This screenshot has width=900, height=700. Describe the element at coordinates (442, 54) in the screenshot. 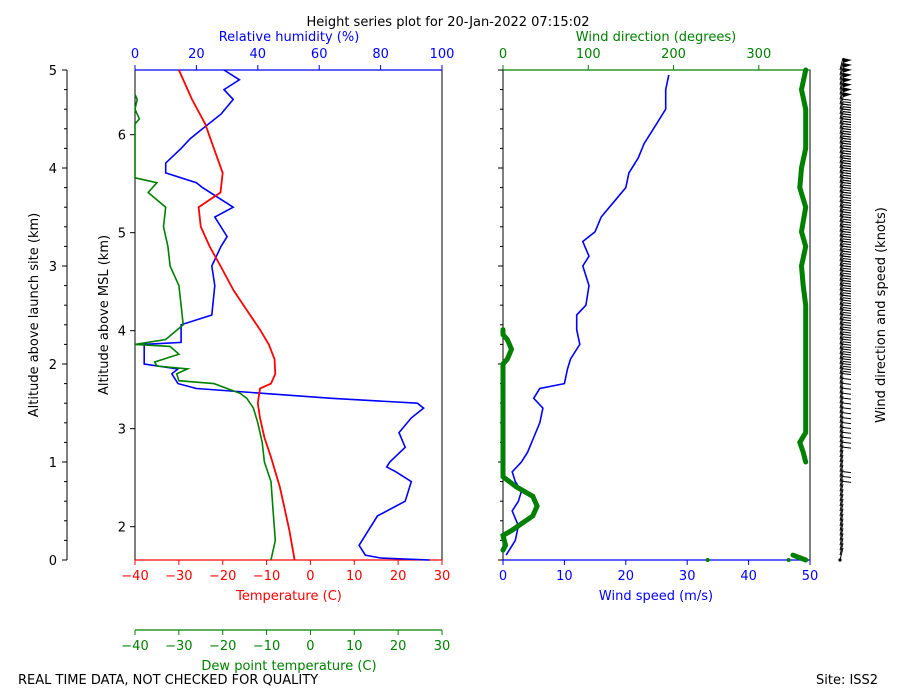

I see `humidity-tick-label: 100` at that location.